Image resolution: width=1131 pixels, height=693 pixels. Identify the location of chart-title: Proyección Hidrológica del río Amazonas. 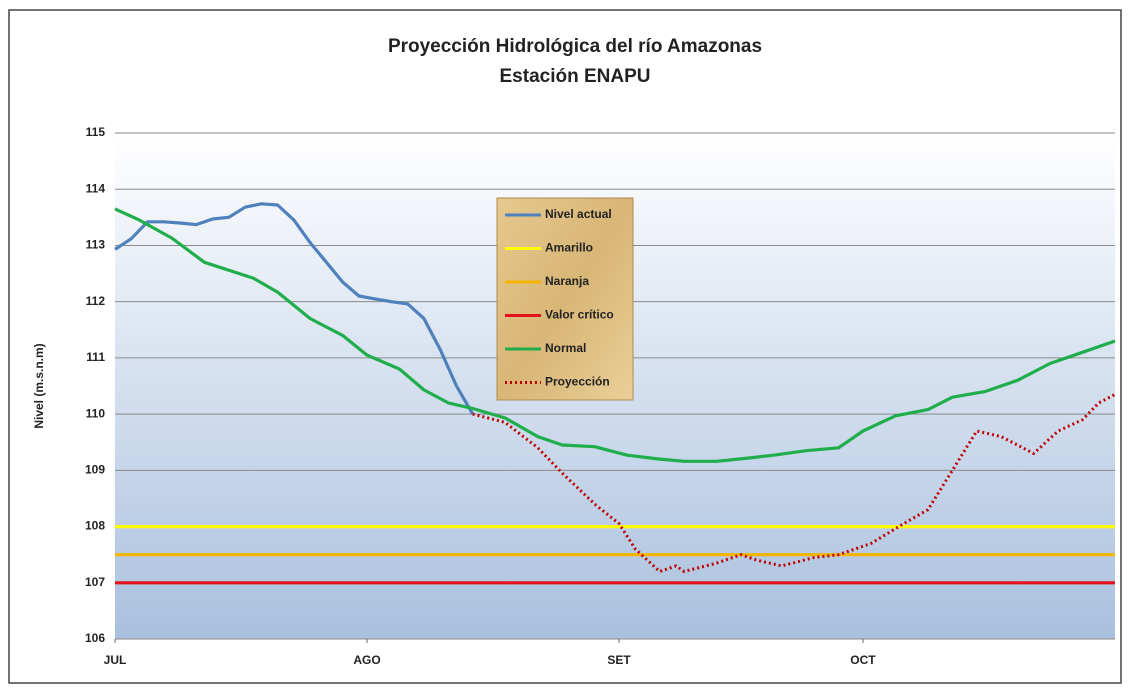
(575, 46).